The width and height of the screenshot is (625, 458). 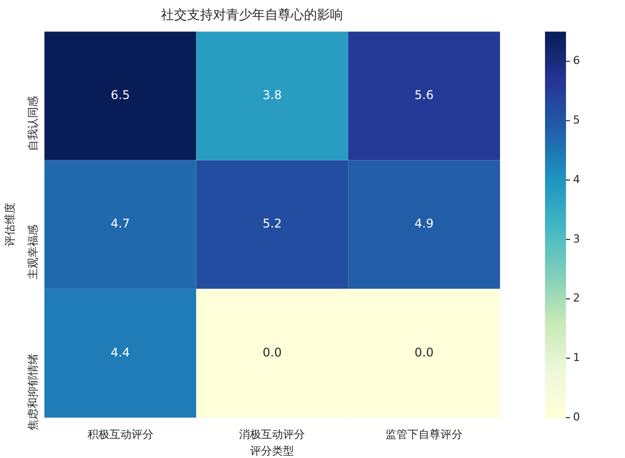 I want to click on y-tick-label: 自我认同感, so click(x=33, y=123).